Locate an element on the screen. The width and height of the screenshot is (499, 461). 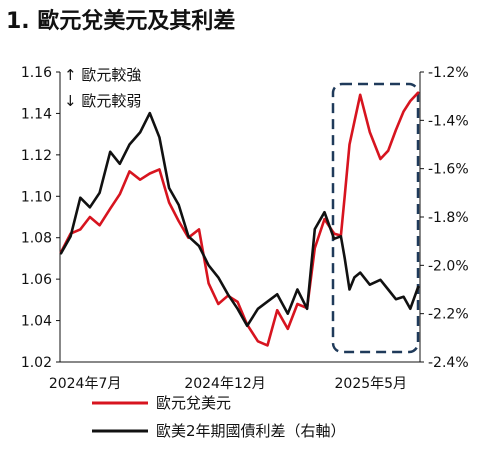
y-left-tick-label: 1.06 is located at coordinates (36, 280).